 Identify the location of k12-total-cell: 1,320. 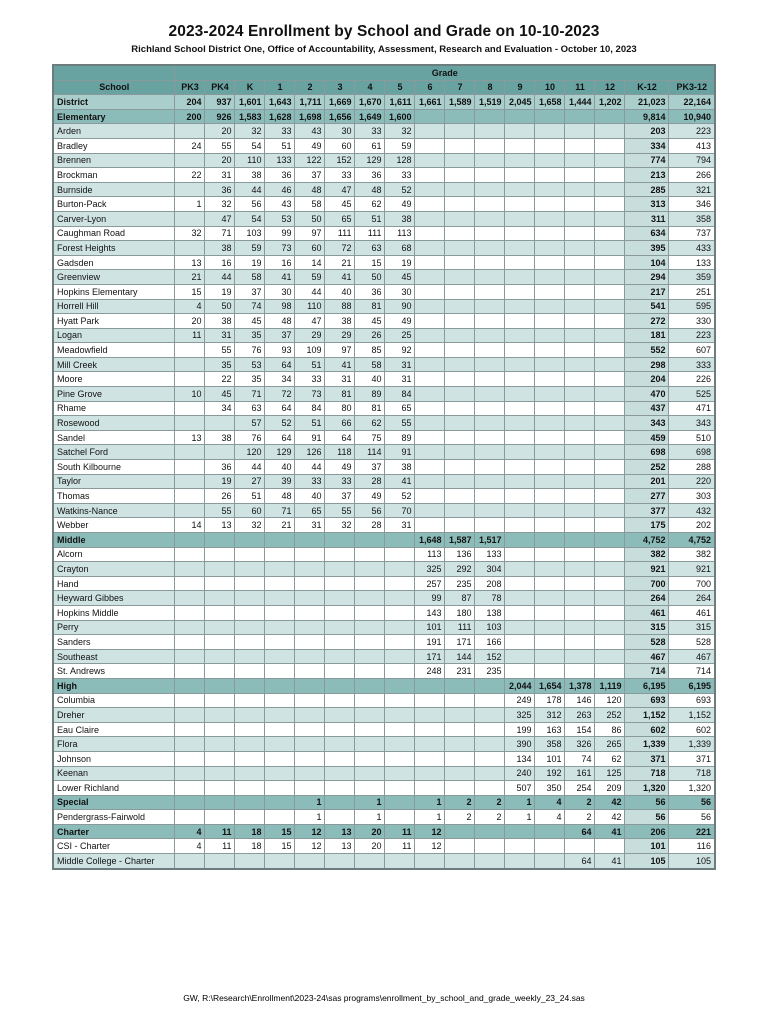
(647, 788).